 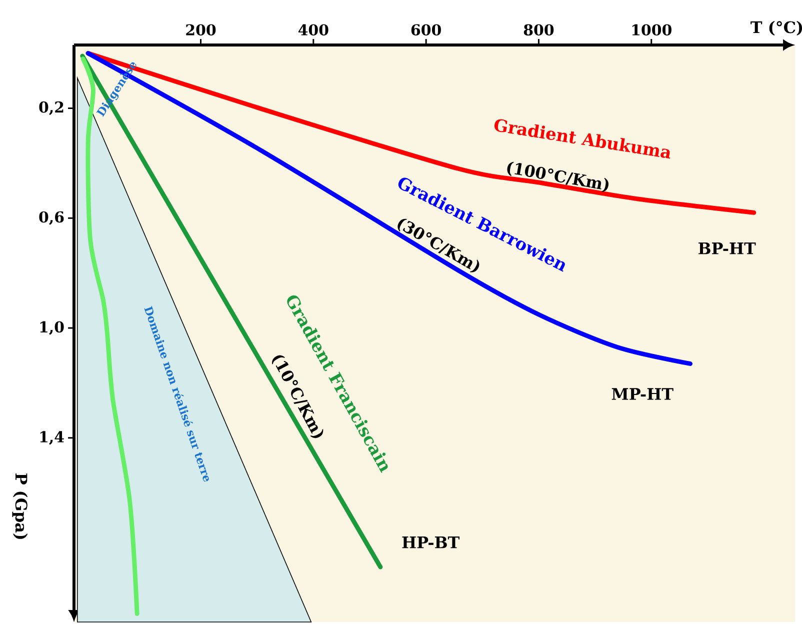 What do you see at coordinates (431, 542) in the screenshot?
I see `annotation: HP-BT` at bounding box center [431, 542].